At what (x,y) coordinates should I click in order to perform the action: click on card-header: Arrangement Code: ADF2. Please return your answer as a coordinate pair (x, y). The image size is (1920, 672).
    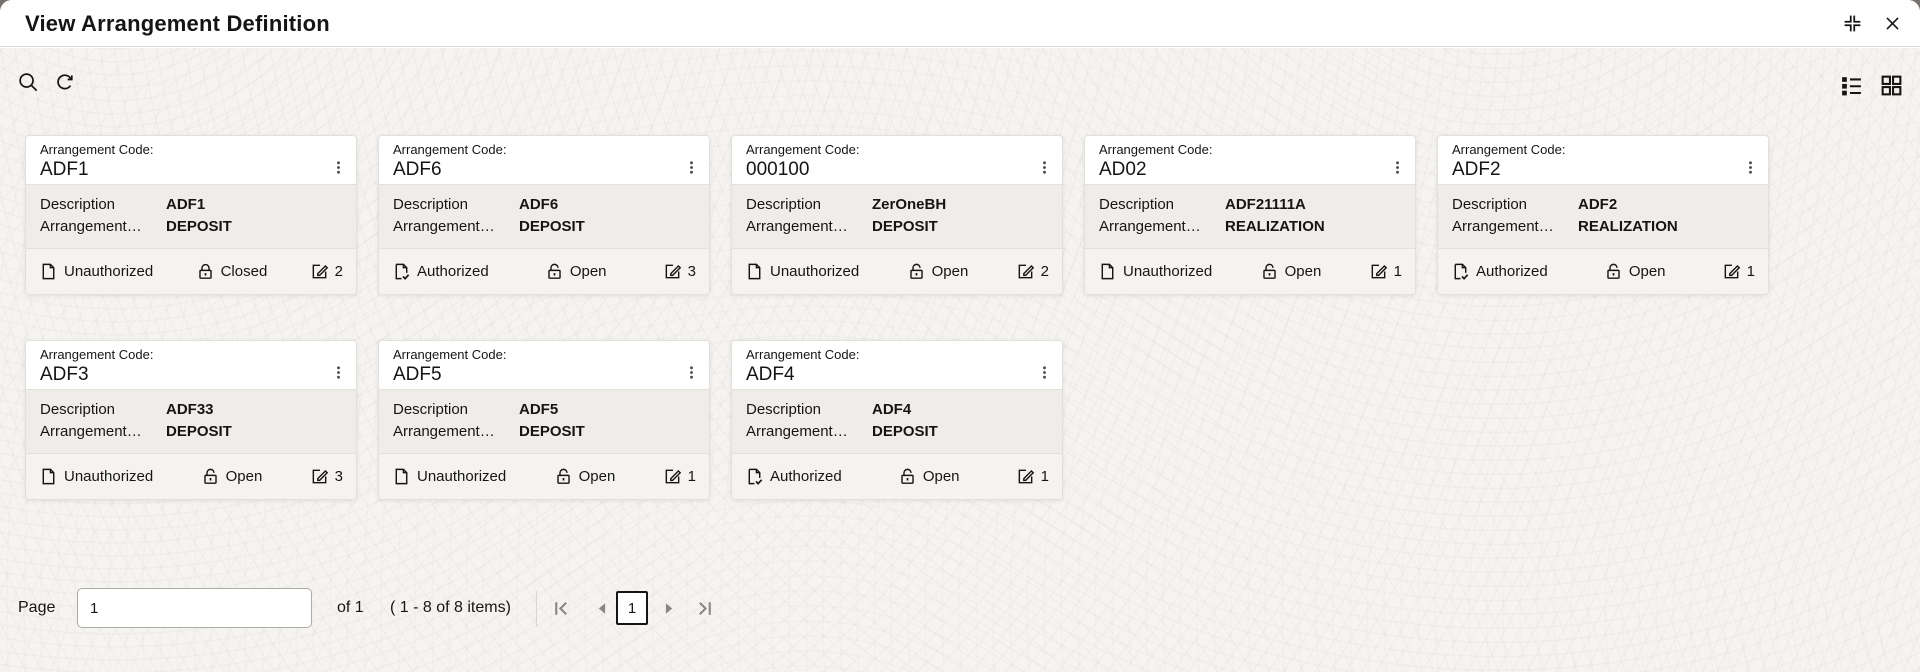
    Looking at the image, I should click on (1603, 160).